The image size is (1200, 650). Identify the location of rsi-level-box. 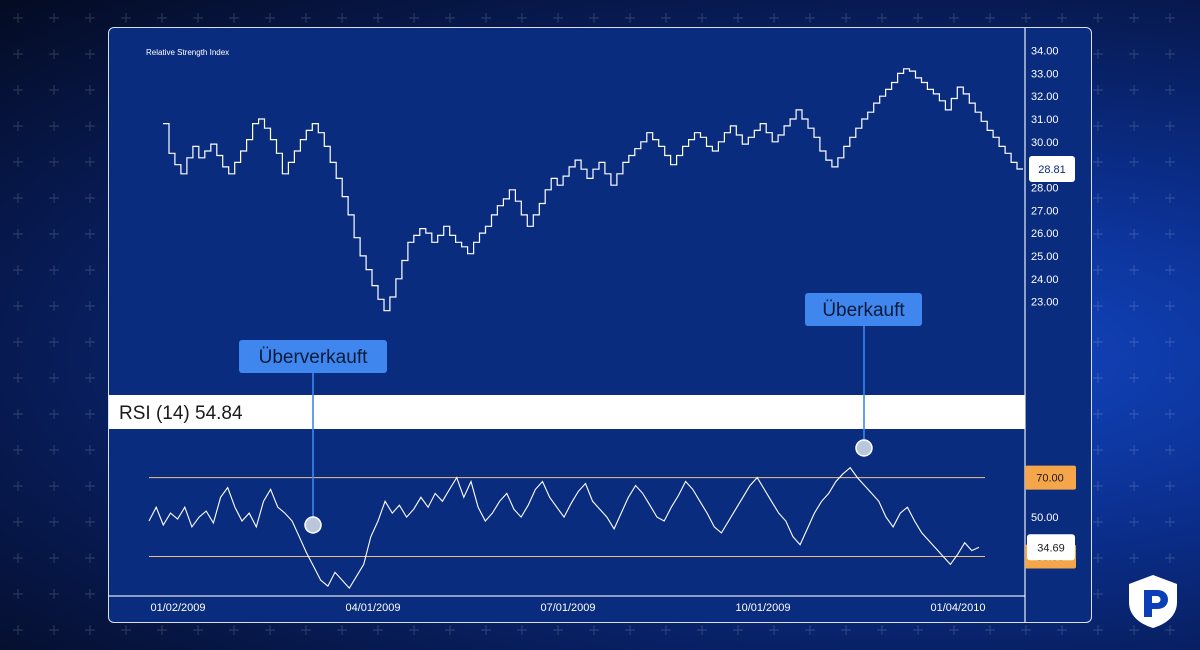
(1050, 477).